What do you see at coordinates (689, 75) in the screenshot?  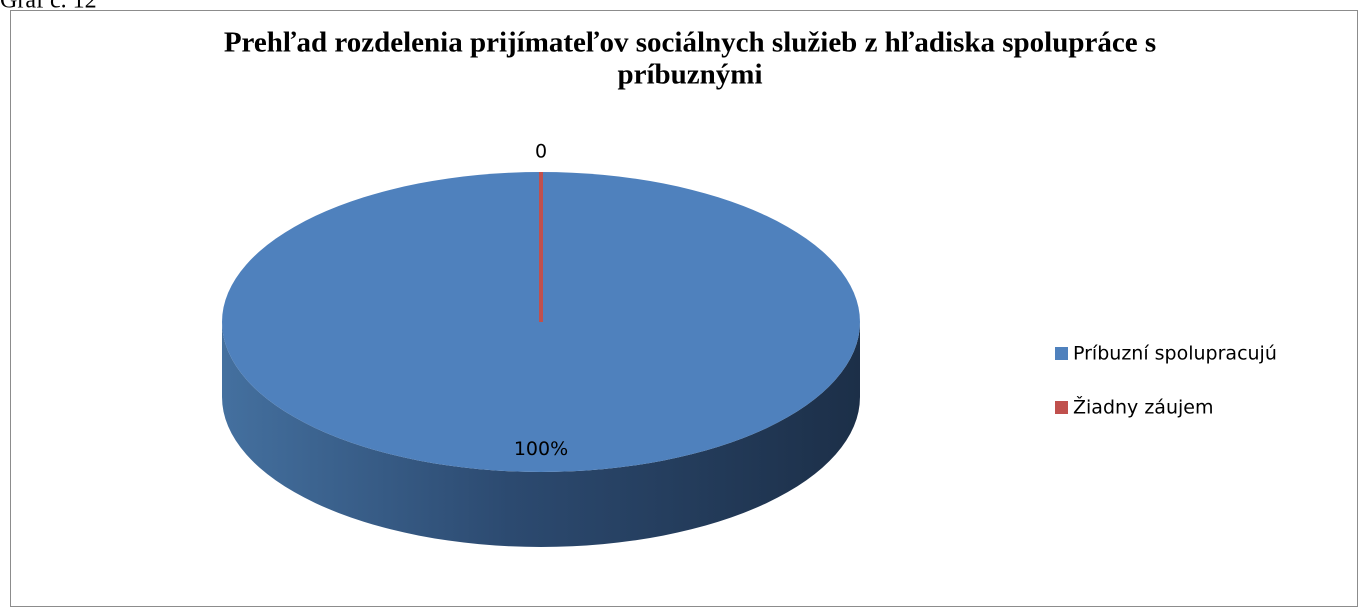 I see `chart-title: príbuznými` at bounding box center [689, 75].